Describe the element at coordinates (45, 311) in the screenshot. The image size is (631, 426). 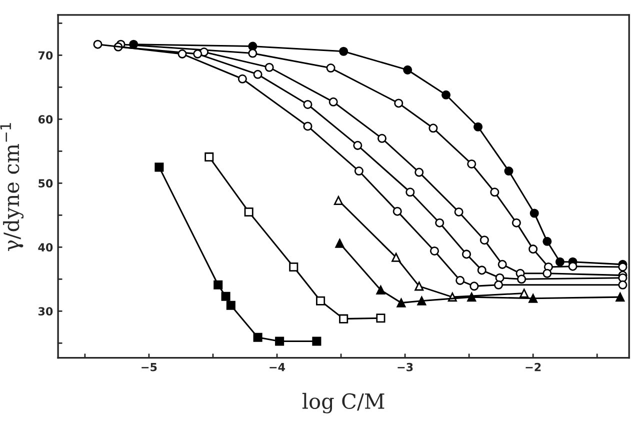
I see `y-tick-label: 30` at that location.